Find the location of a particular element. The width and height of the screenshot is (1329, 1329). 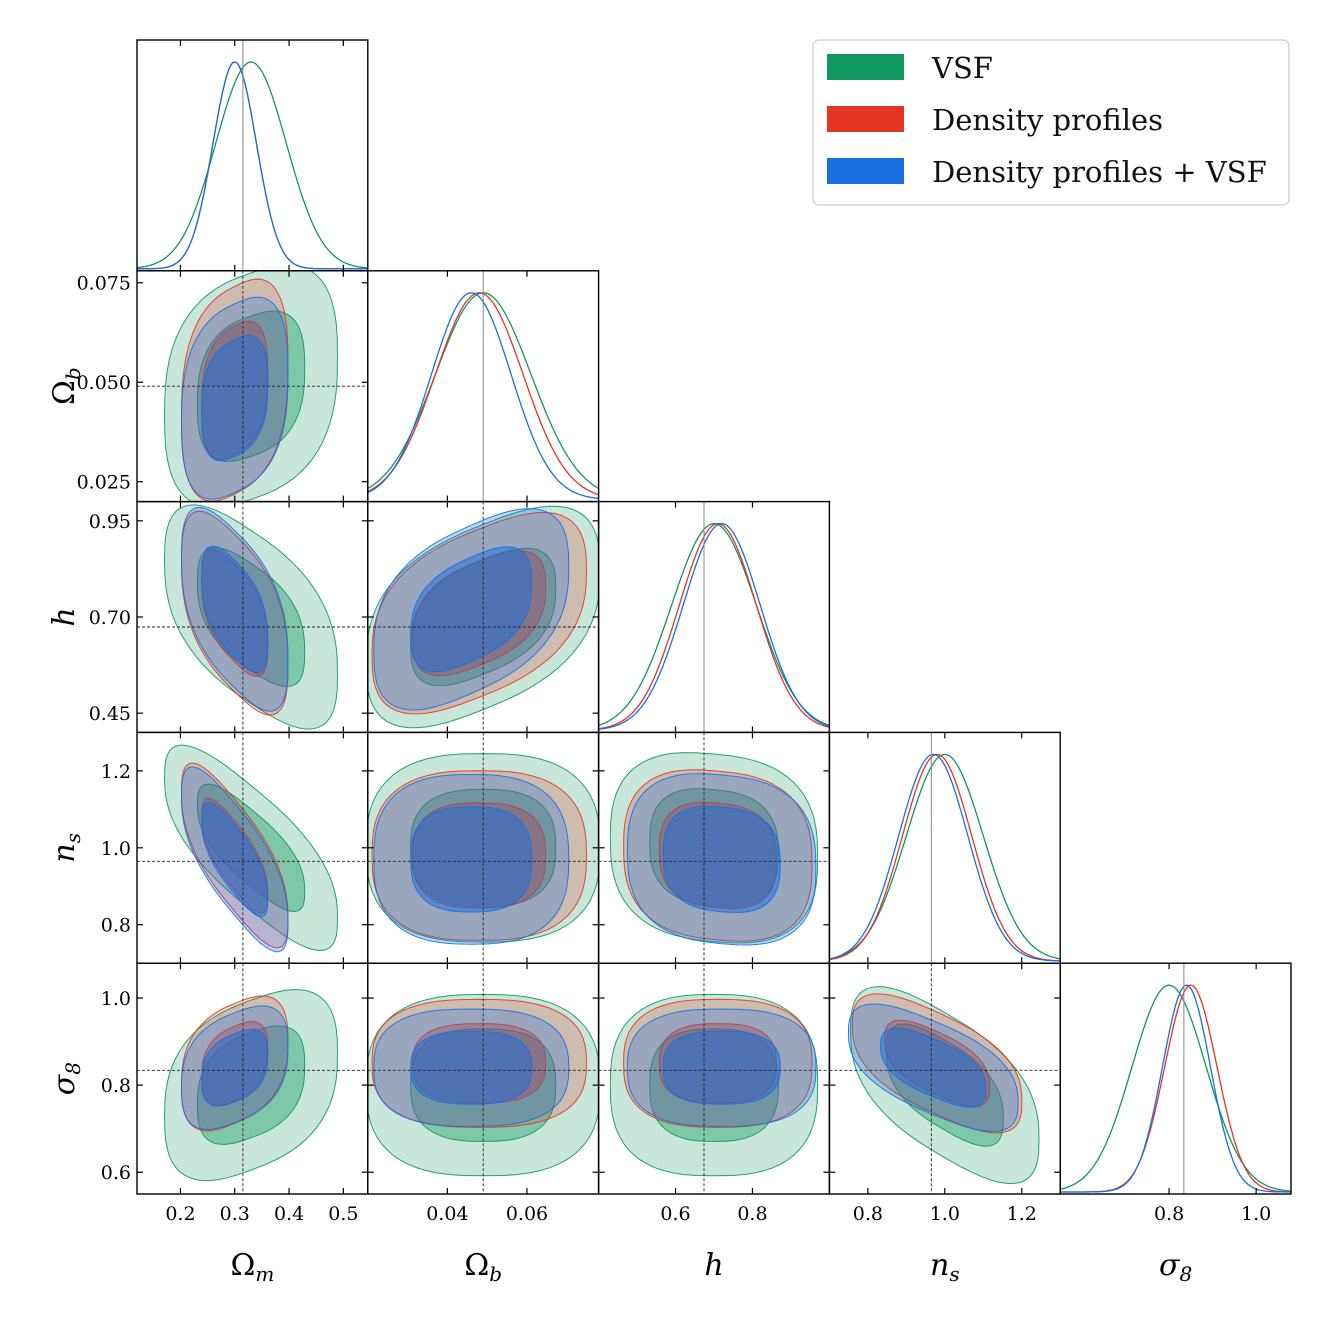

marginal-ns-density-profiles-vsf is located at coordinates (945, 857).